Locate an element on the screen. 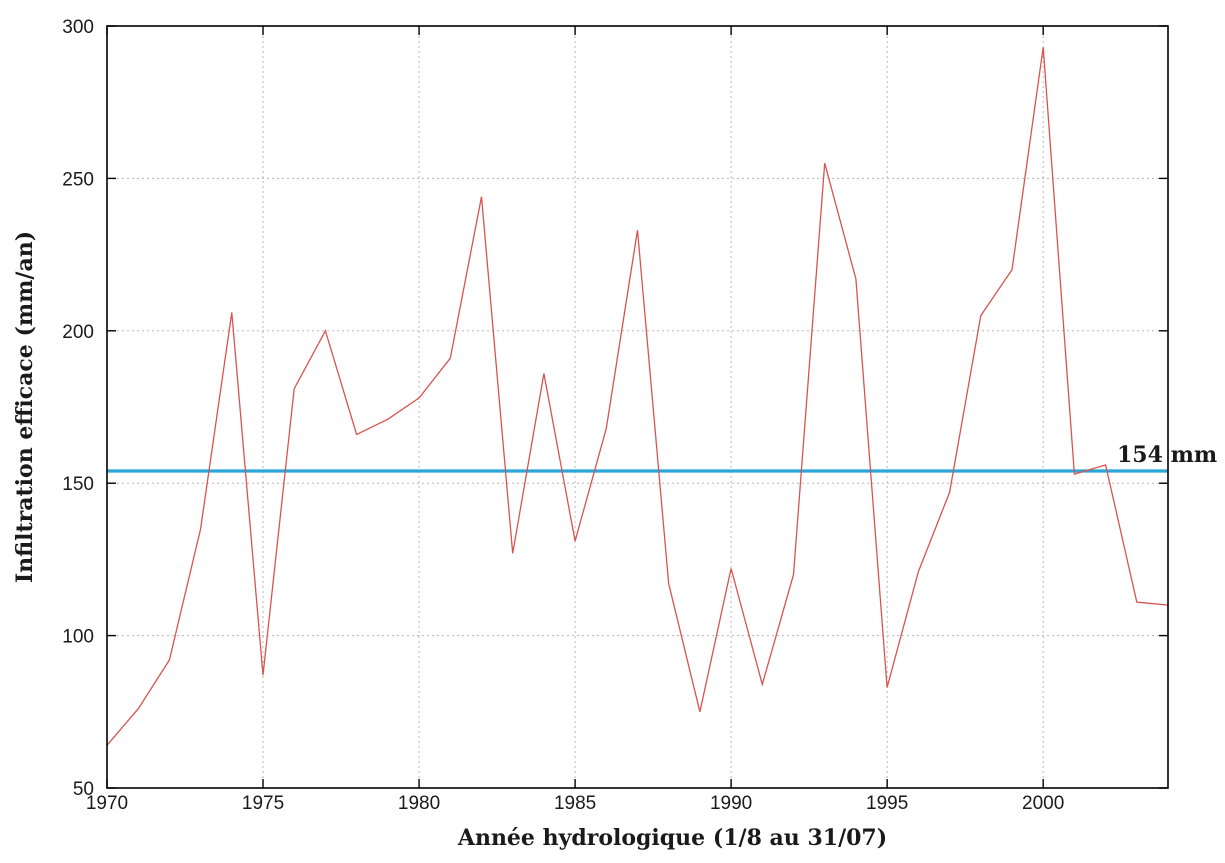 The width and height of the screenshot is (1225, 863). y-tick-label: 50 is located at coordinates (83, 789).